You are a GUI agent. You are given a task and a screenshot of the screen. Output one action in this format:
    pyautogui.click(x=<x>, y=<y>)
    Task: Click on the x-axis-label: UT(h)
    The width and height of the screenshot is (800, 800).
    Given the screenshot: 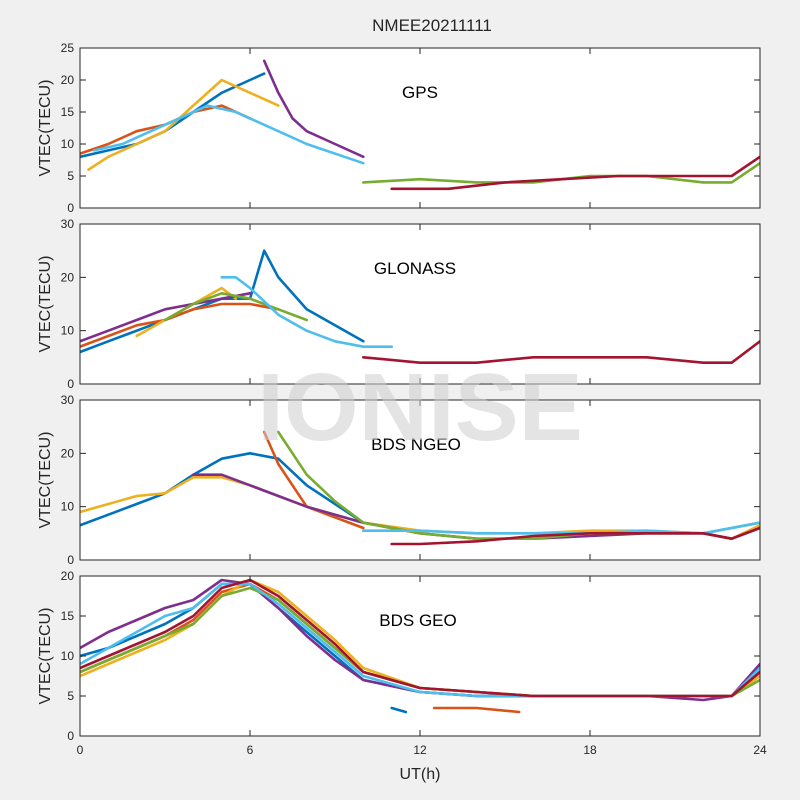 What is the action you would take?
    pyautogui.click(x=420, y=774)
    